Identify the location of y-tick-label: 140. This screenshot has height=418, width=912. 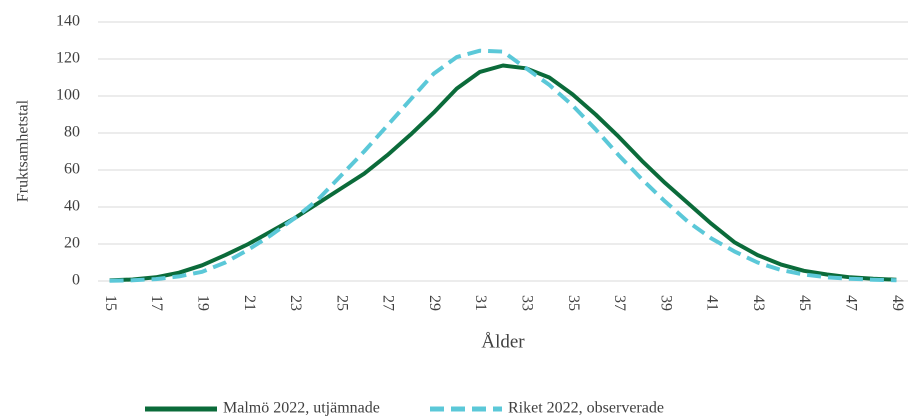
(68, 21).